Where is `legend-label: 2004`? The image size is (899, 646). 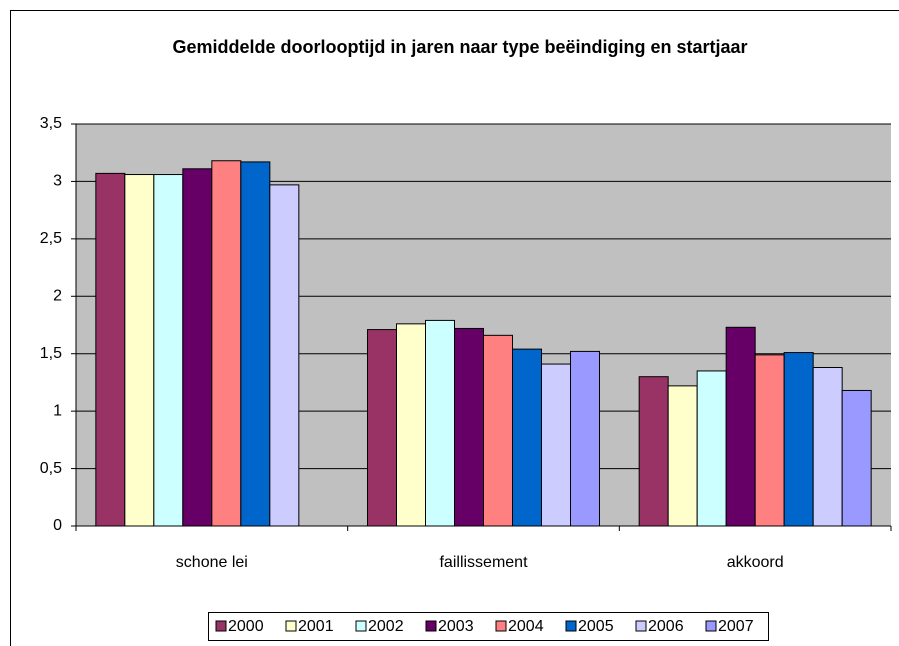
legend-label: 2004 is located at coordinates (526, 626).